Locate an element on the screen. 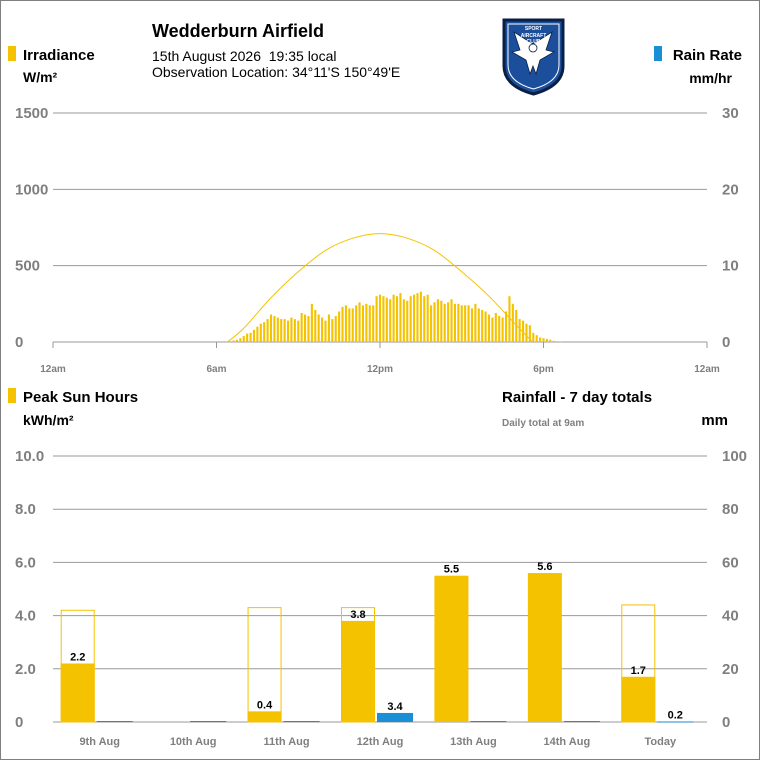 This screenshot has height=760, width=760. time-tick-label: 6am is located at coordinates (216, 369).